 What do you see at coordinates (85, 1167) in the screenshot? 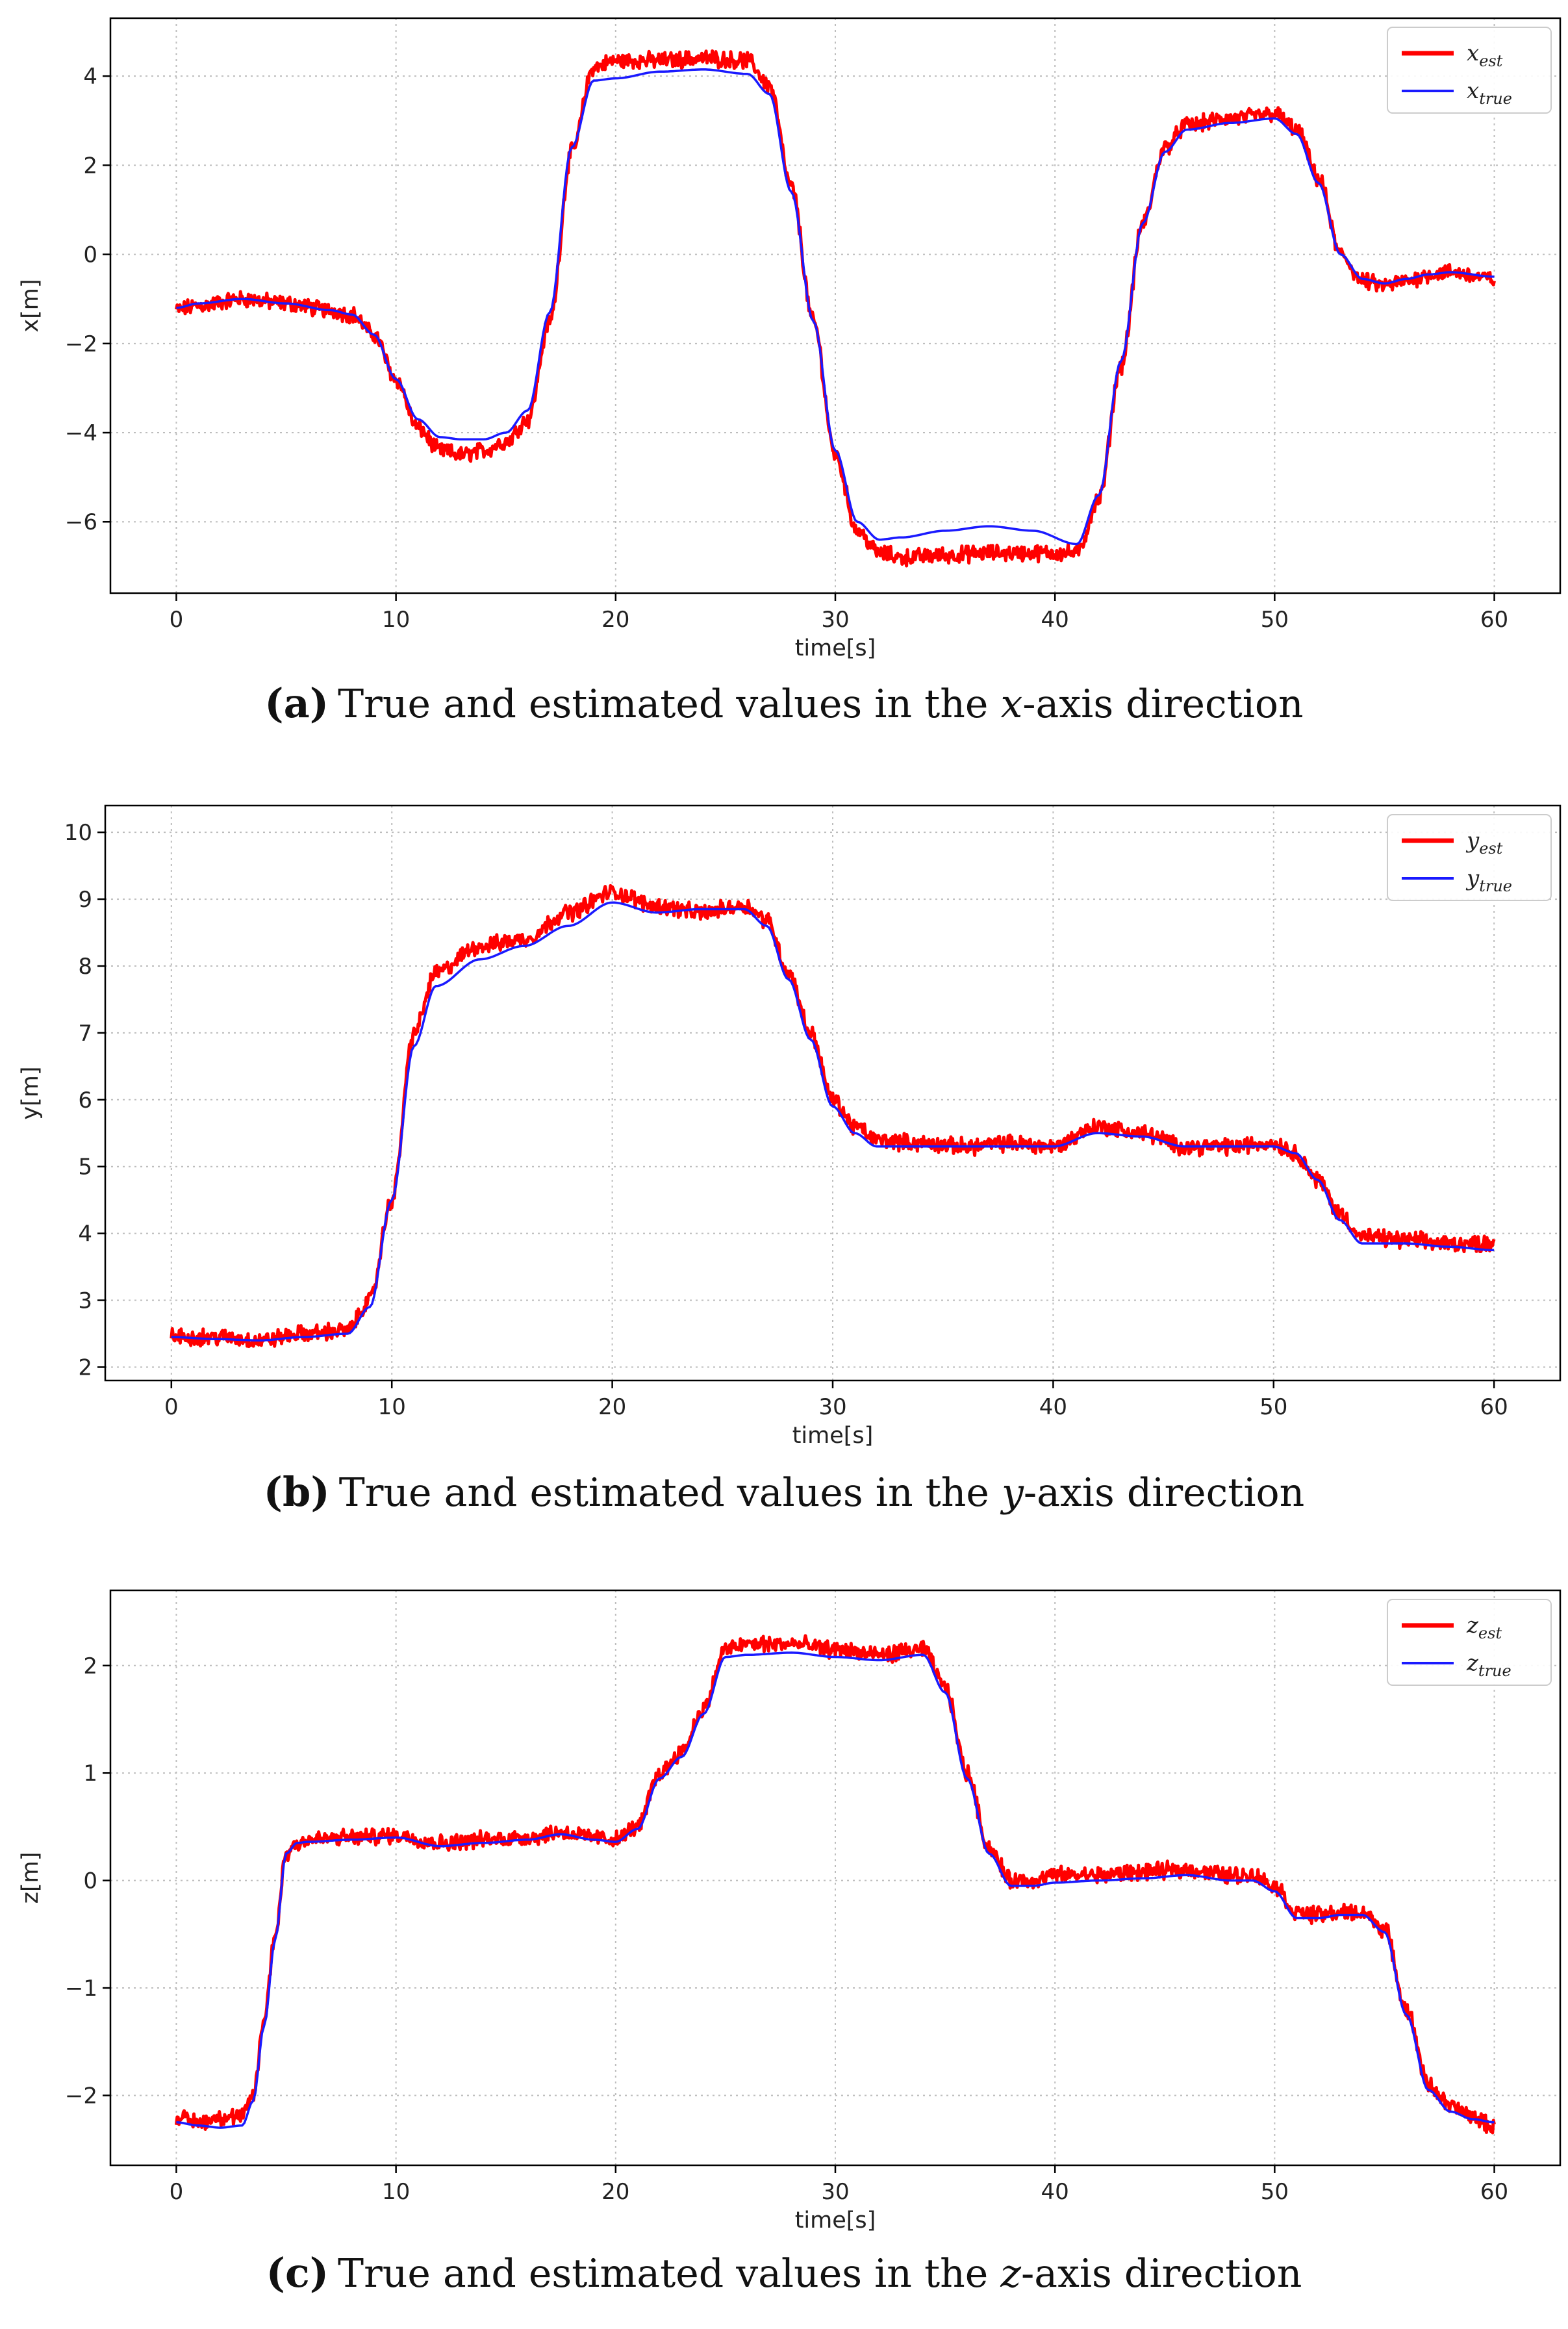
I see `y-tick-label: 5` at bounding box center [85, 1167].